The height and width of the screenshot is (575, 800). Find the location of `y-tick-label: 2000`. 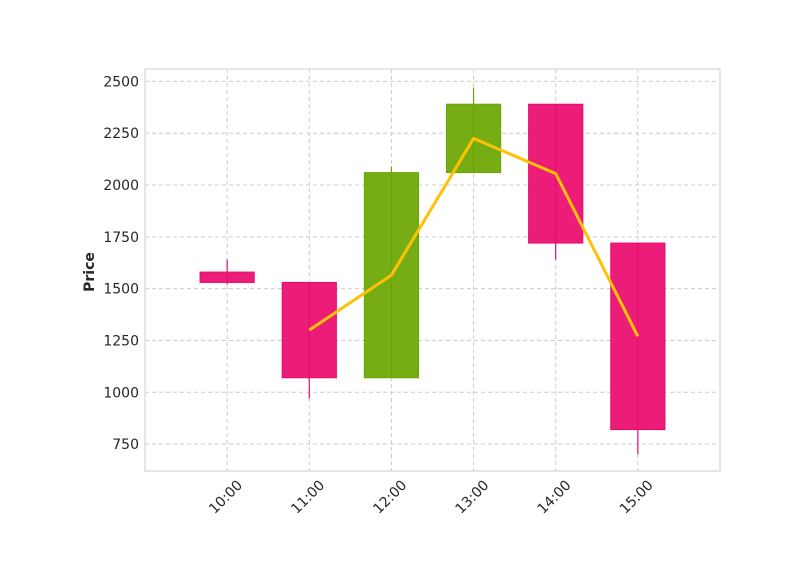

y-tick-label: 2000 is located at coordinates (121, 186).